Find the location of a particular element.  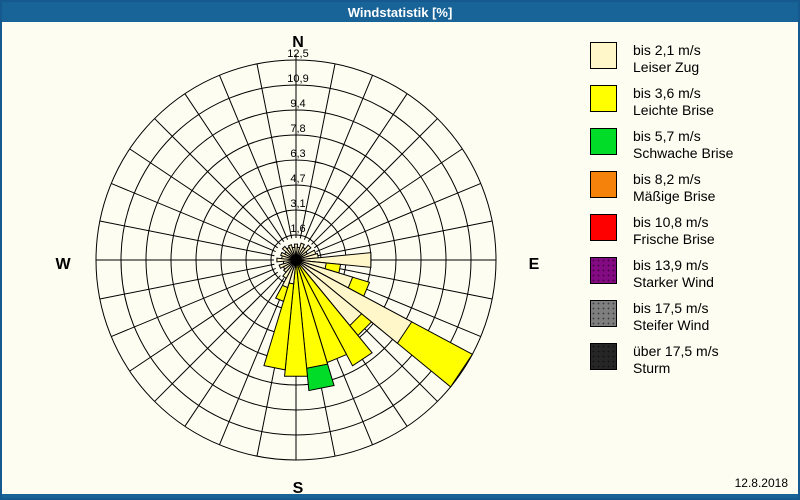

legend-class-name: Steifer Wind is located at coordinates (671, 325).